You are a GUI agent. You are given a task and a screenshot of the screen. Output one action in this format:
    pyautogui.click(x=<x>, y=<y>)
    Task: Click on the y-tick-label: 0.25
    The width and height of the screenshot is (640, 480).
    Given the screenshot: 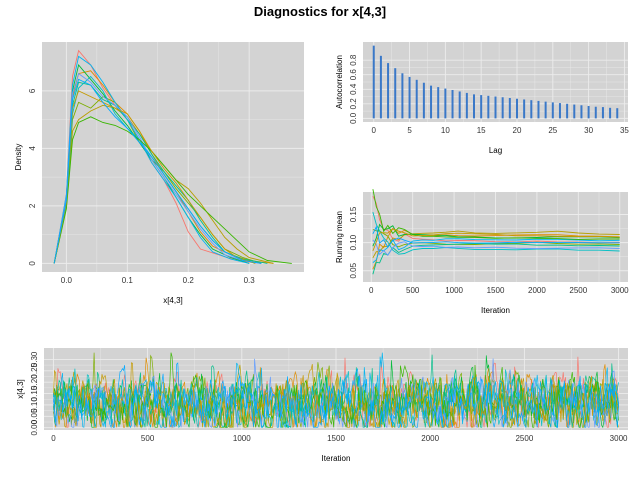 What is the action you would take?
    pyautogui.click(x=34, y=370)
    